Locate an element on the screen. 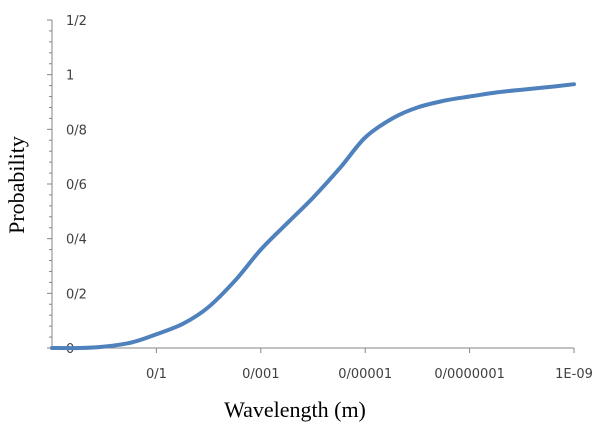 This screenshot has width=598, height=424. x-axis-title: Wavelength (m) is located at coordinates (295, 409).